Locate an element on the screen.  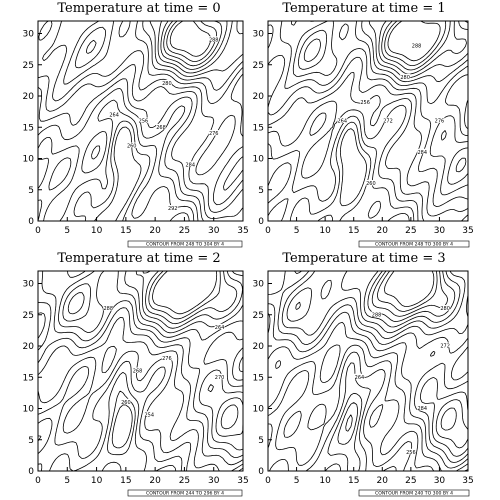
contour-info-box: CONTOUR FROM 248 TO 300 BY 4 is located at coordinates (414, 244).